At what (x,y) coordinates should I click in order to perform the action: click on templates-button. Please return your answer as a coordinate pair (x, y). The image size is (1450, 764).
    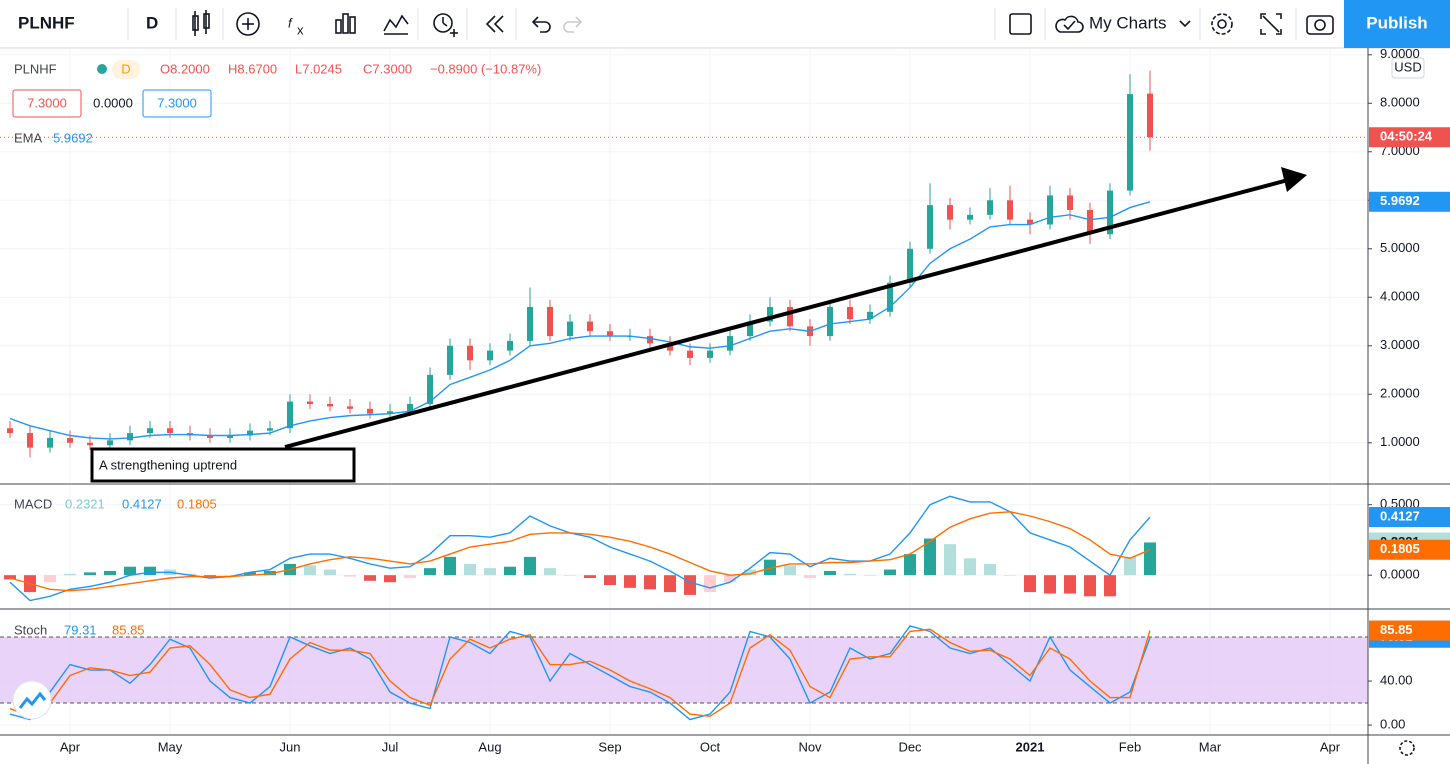
    Looking at the image, I should click on (345, 23).